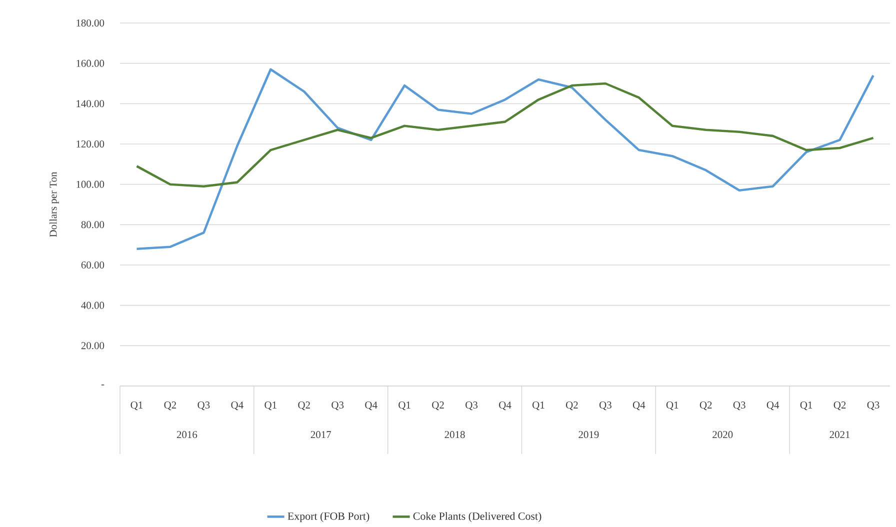 This screenshot has width=896, height=527. Describe the element at coordinates (92, 346) in the screenshot. I see `y-tick-label: 20.00` at that location.